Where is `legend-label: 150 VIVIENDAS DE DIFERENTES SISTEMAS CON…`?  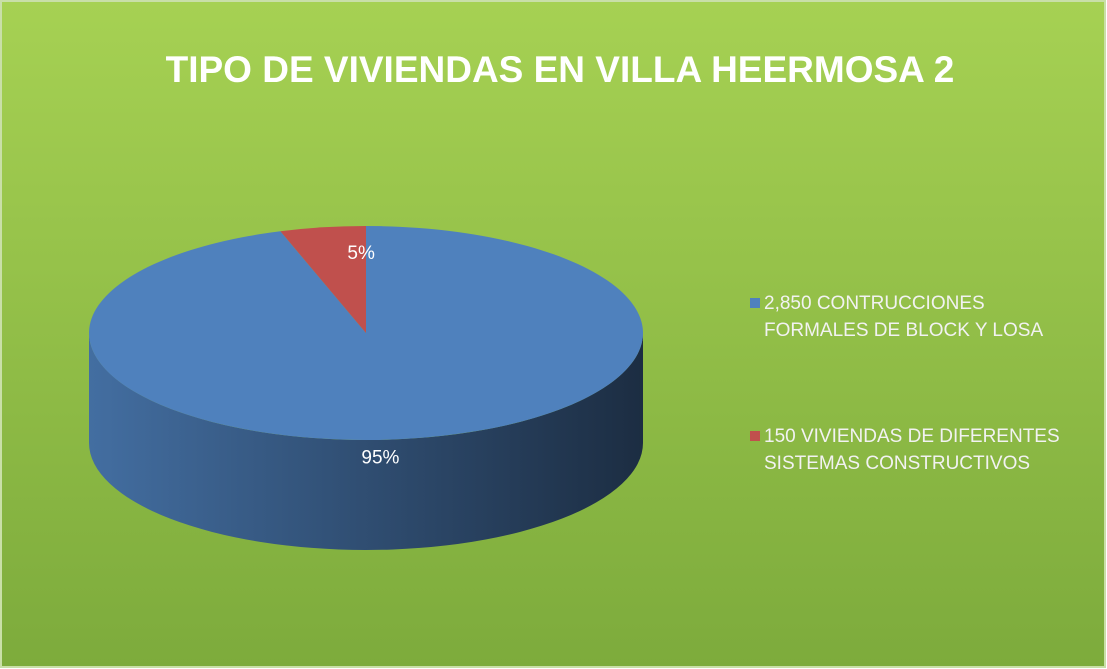 legend-label: 150 VIVIENDAS DE DIFERENTES SISTEMAS CON… is located at coordinates (912, 450).